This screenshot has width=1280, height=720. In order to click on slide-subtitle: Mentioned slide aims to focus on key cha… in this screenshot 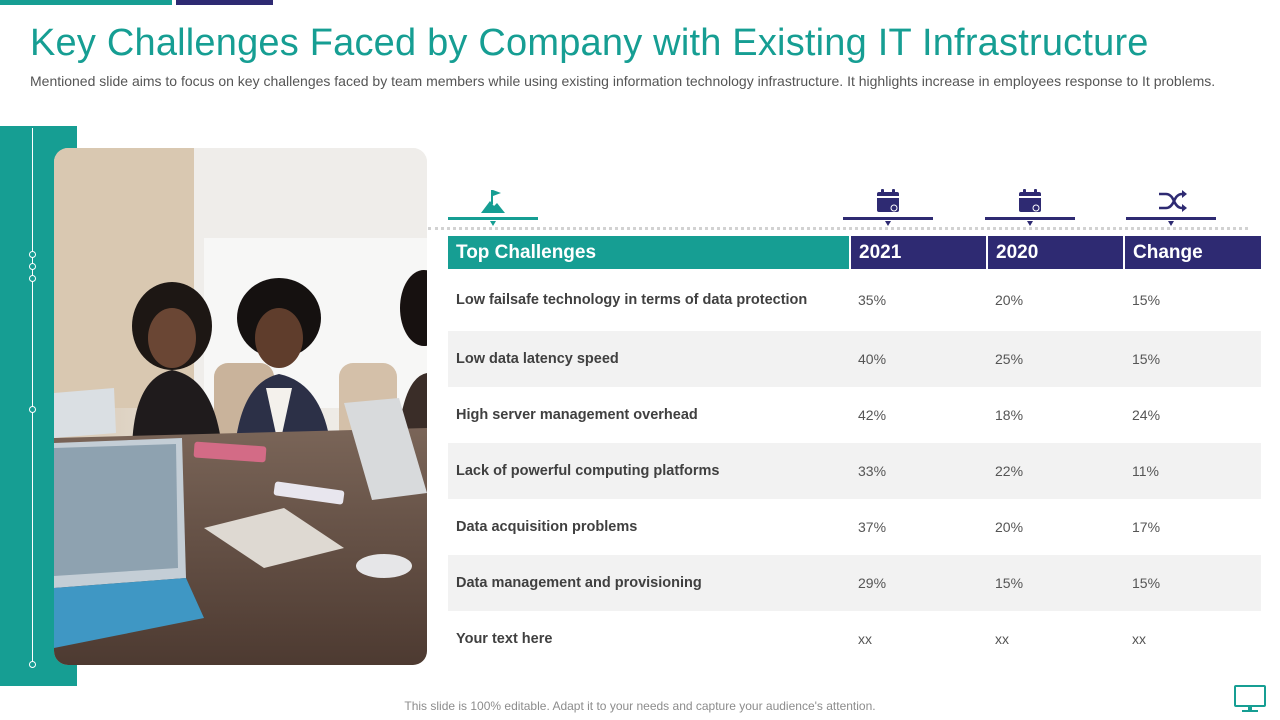, I will do `click(623, 81)`.